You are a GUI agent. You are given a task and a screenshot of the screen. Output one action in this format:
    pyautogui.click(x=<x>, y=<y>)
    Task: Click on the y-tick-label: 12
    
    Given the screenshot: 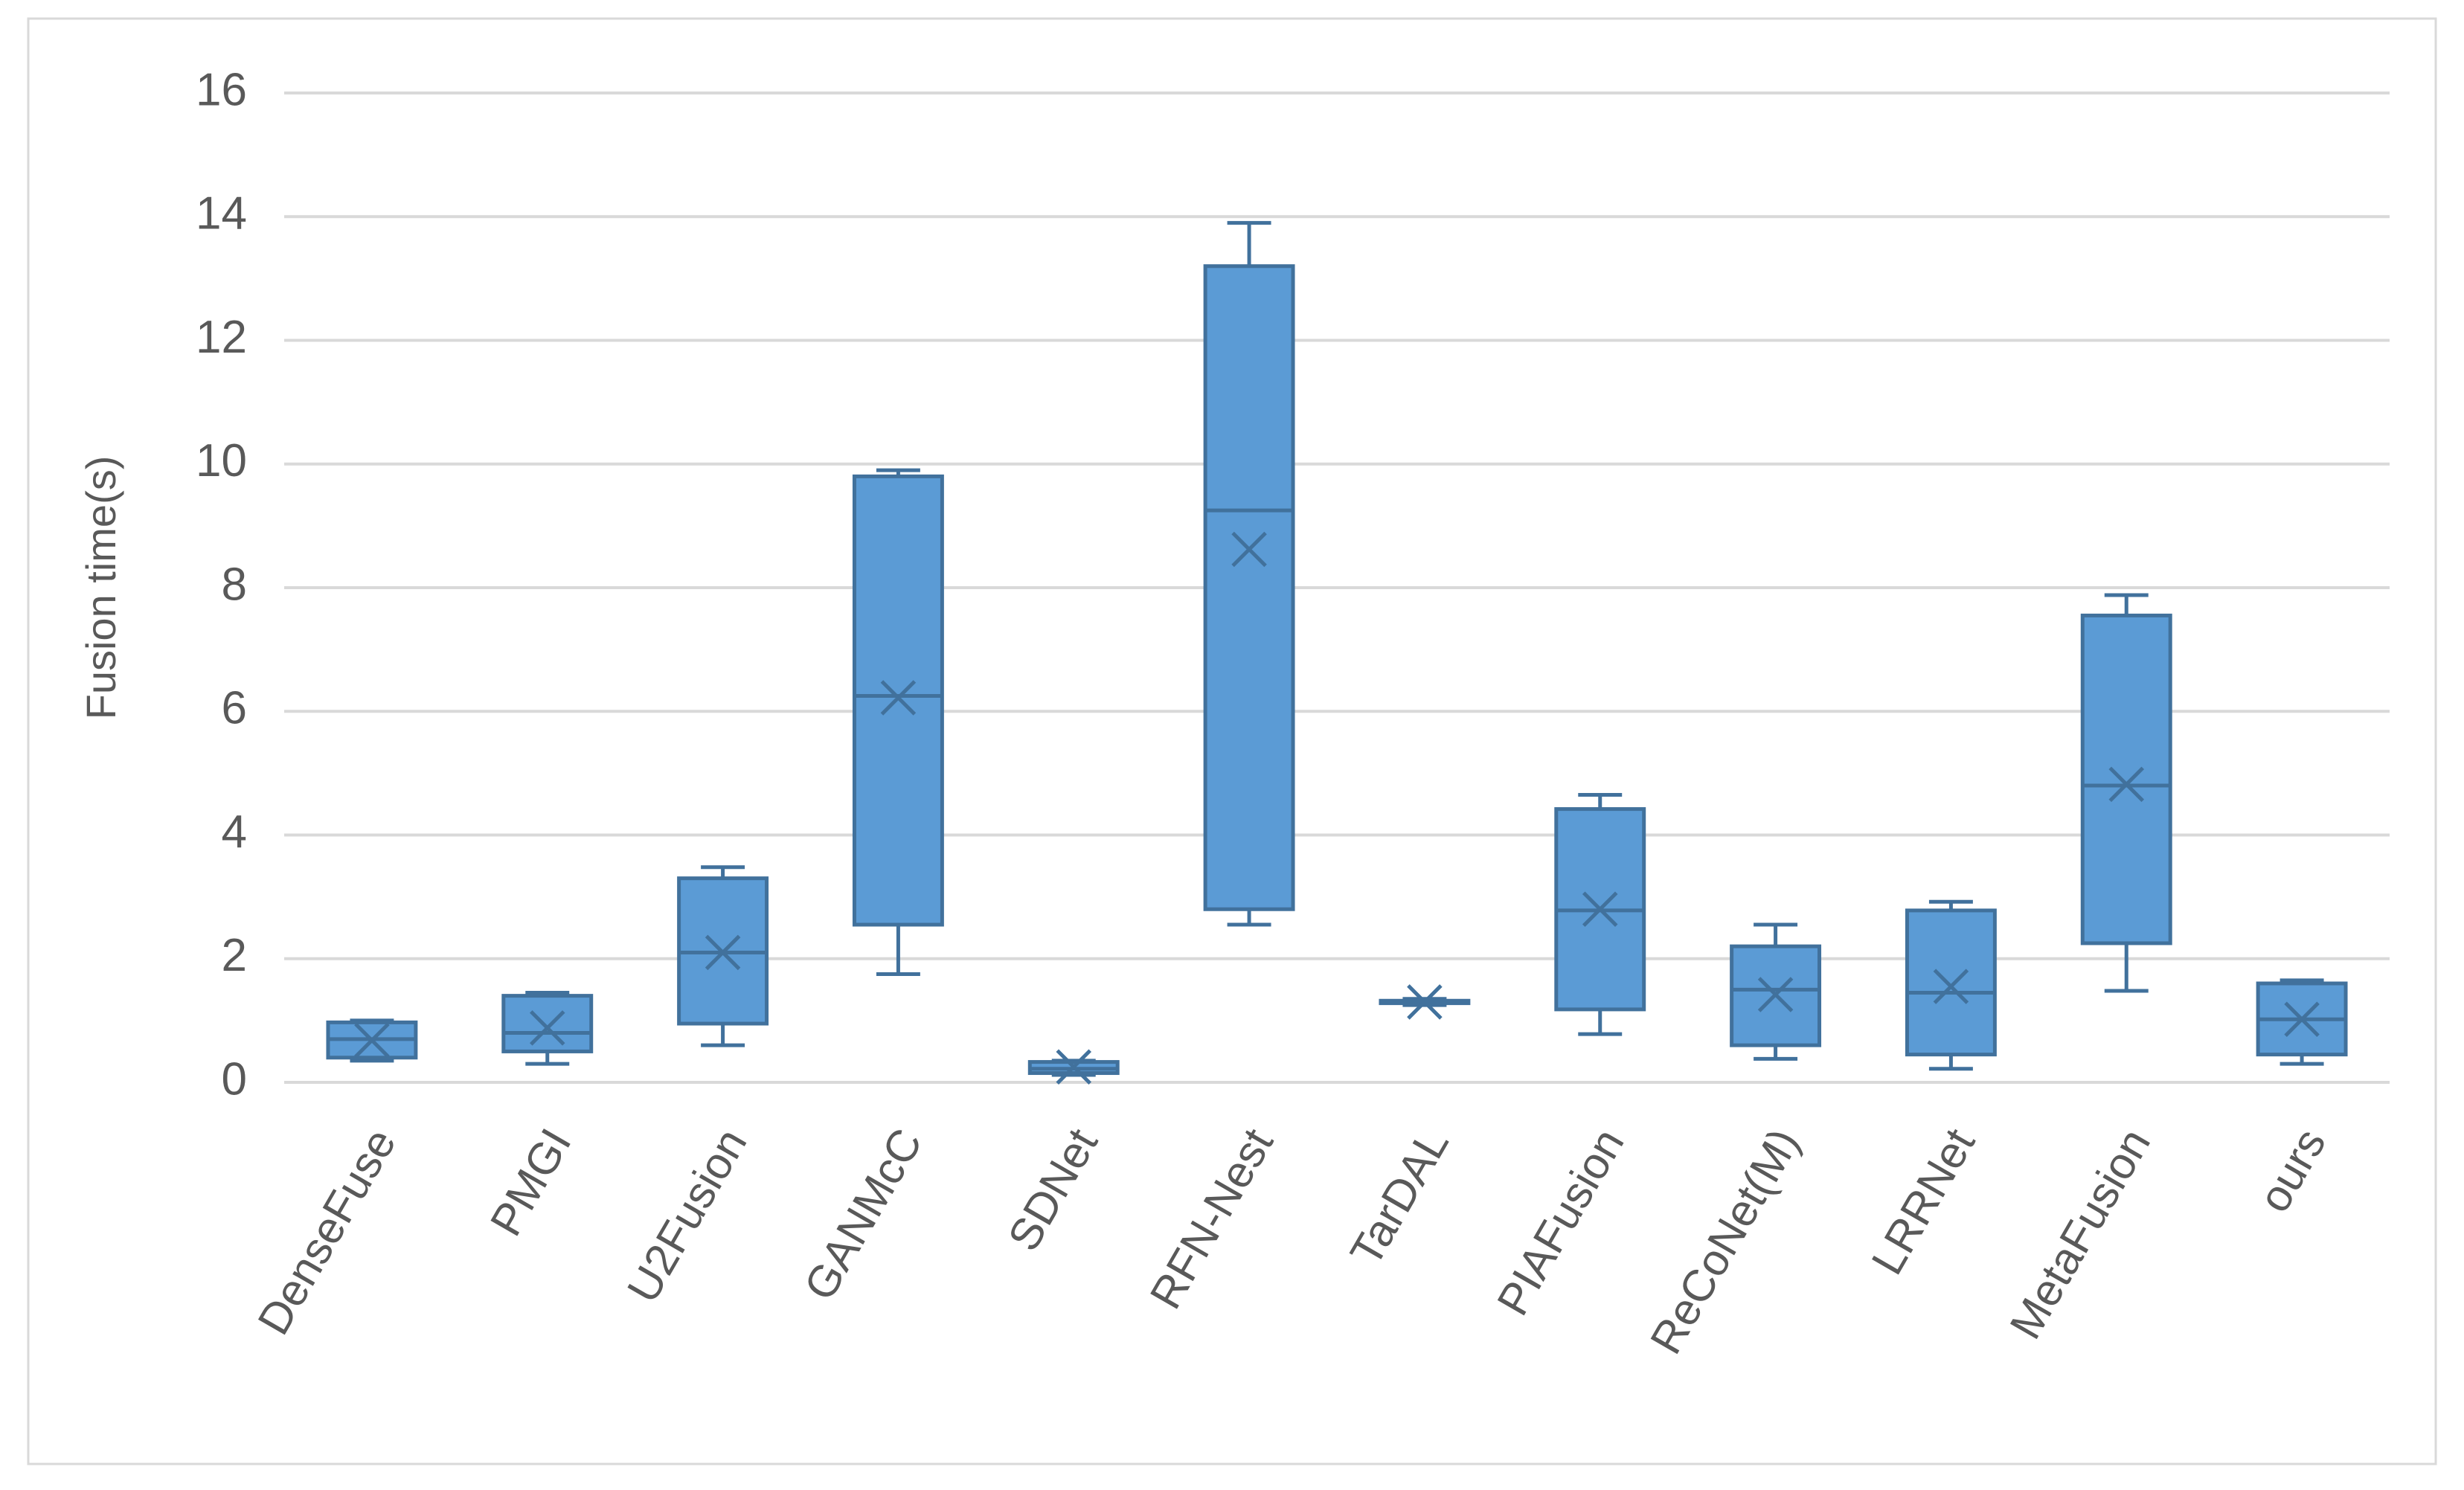 What is the action you would take?
    pyautogui.click(x=221, y=337)
    